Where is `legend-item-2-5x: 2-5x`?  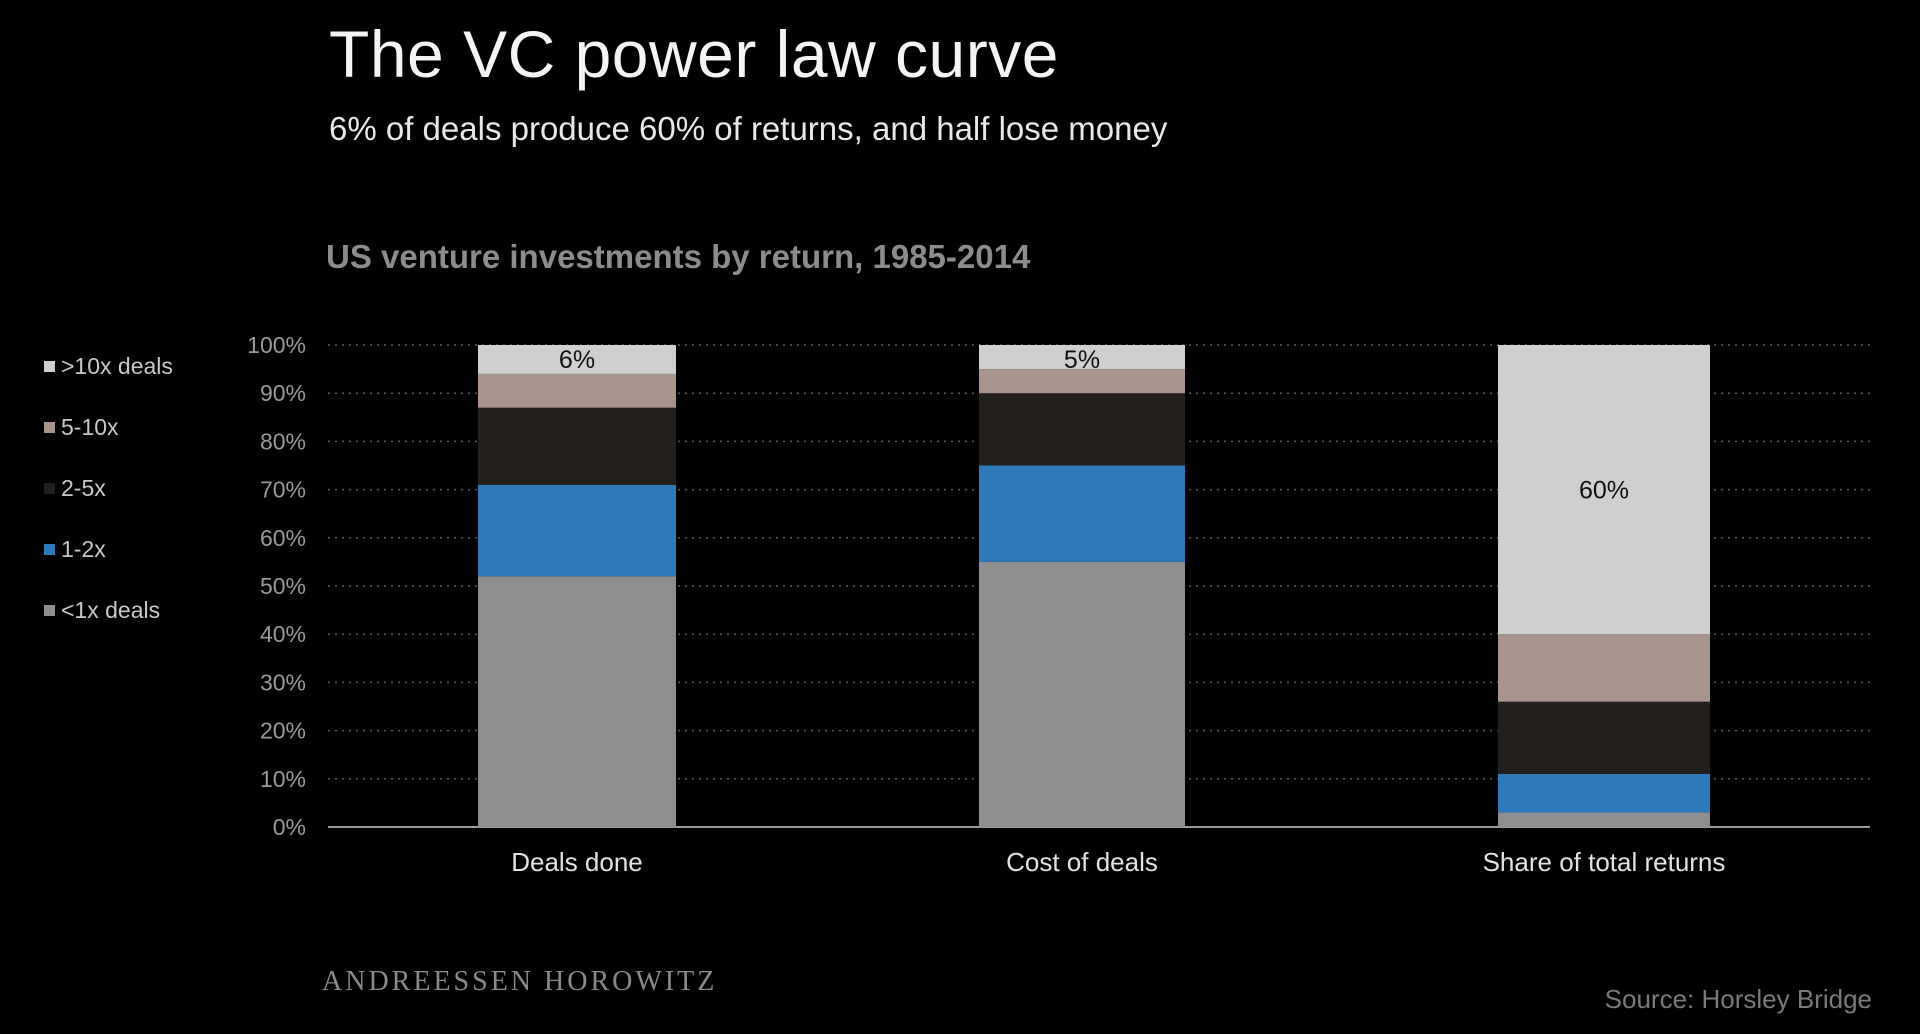
legend-item-2-5x: 2-5x is located at coordinates (108, 488).